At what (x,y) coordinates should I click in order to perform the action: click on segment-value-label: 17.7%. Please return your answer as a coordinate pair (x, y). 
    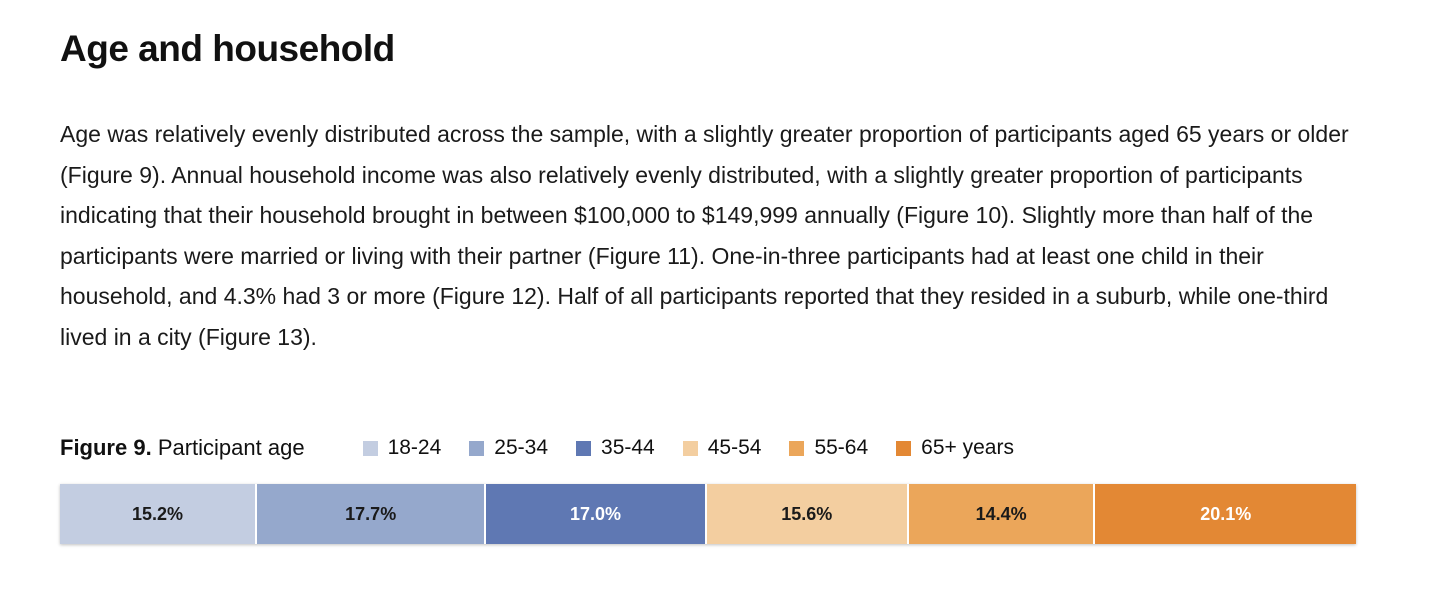
    Looking at the image, I should click on (371, 513).